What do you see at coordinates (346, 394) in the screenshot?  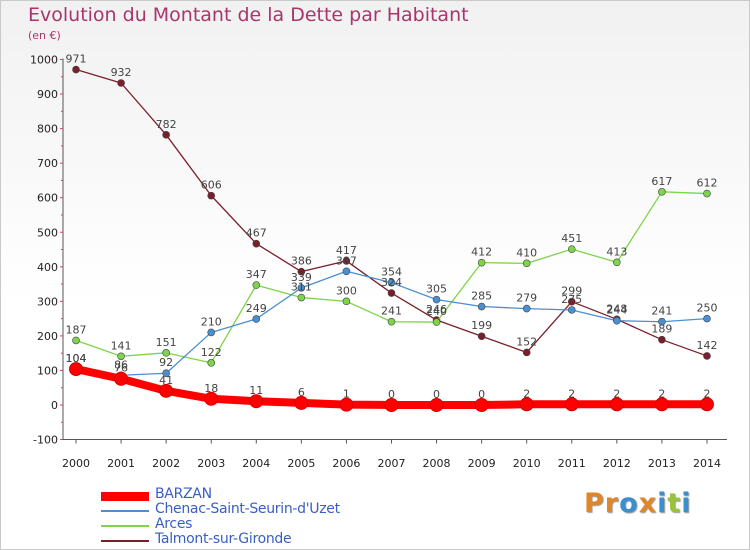 I see `data-label-0: 1` at bounding box center [346, 394].